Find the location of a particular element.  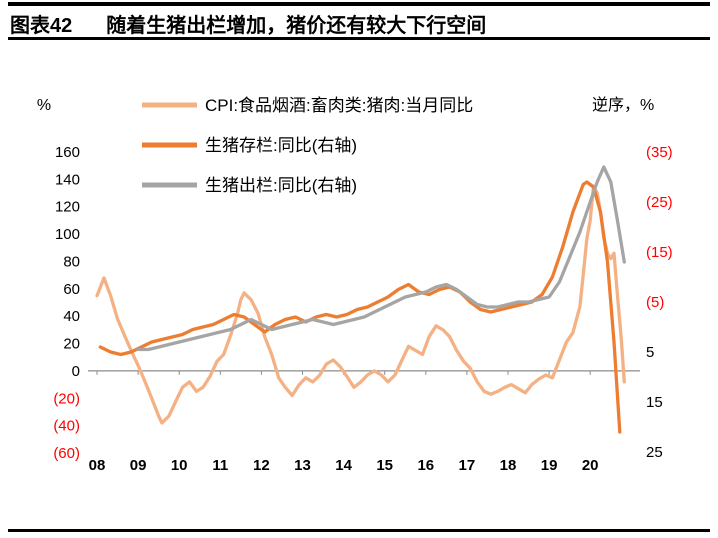

right-axis-tick-label: (25) is located at coordinates (659, 202).